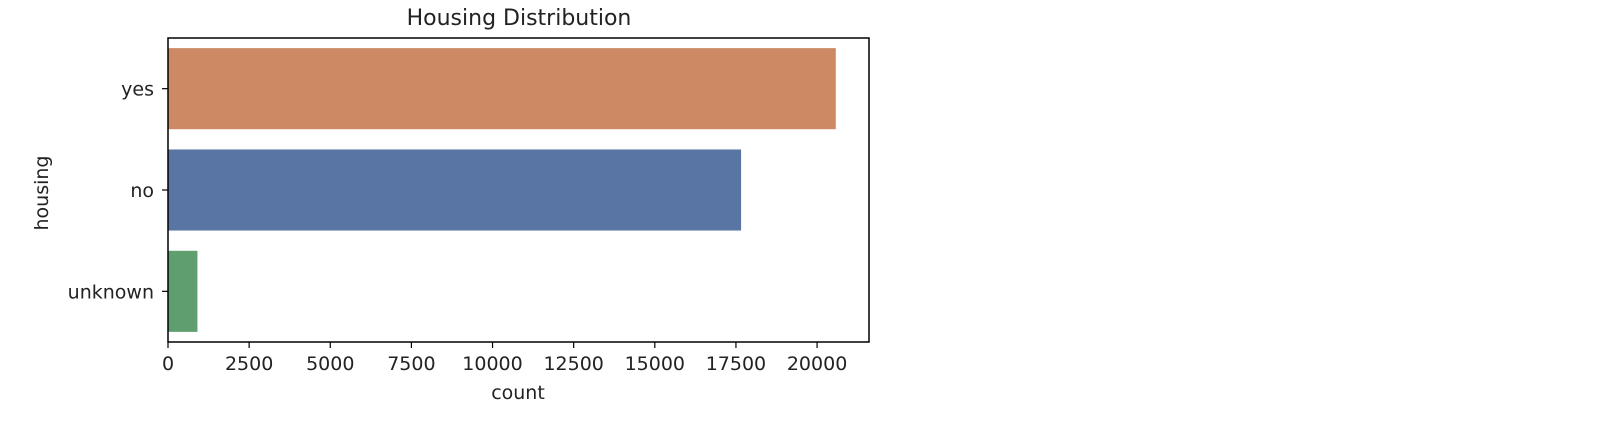 This screenshot has width=1602, height=433. I want to click on y-tick-label: yes, so click(137, 90).